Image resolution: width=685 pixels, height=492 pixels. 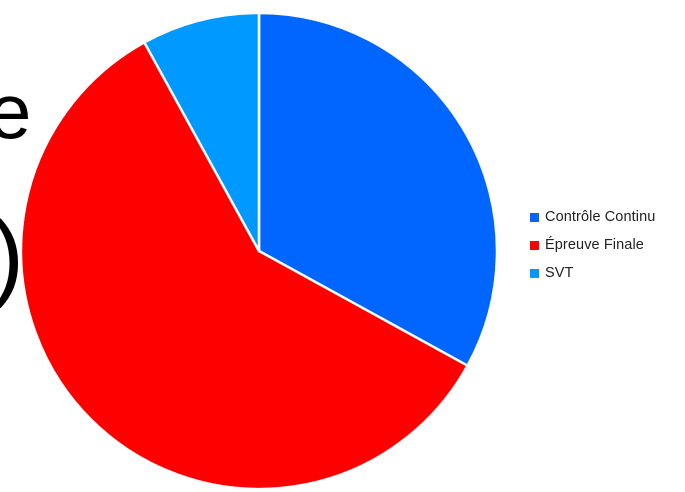 I want to click on legend-label-epreuve-finale: Épreuve Finale, so click(x=594, y=245).